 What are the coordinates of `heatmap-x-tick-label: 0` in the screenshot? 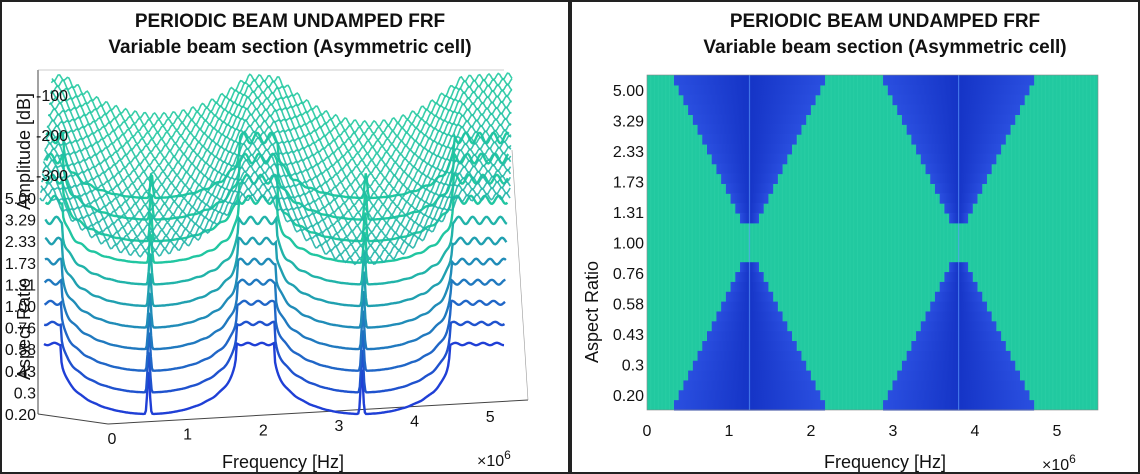 It's located at (647, 431).